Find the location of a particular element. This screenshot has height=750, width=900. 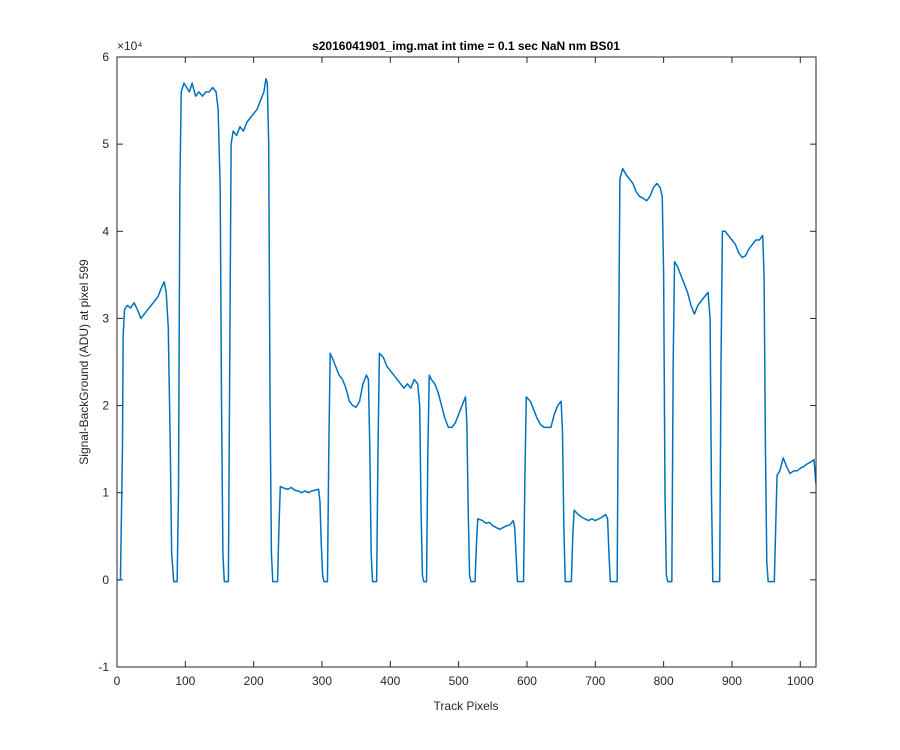

y-tick-label: 0 is located at coordinates (105, 580).